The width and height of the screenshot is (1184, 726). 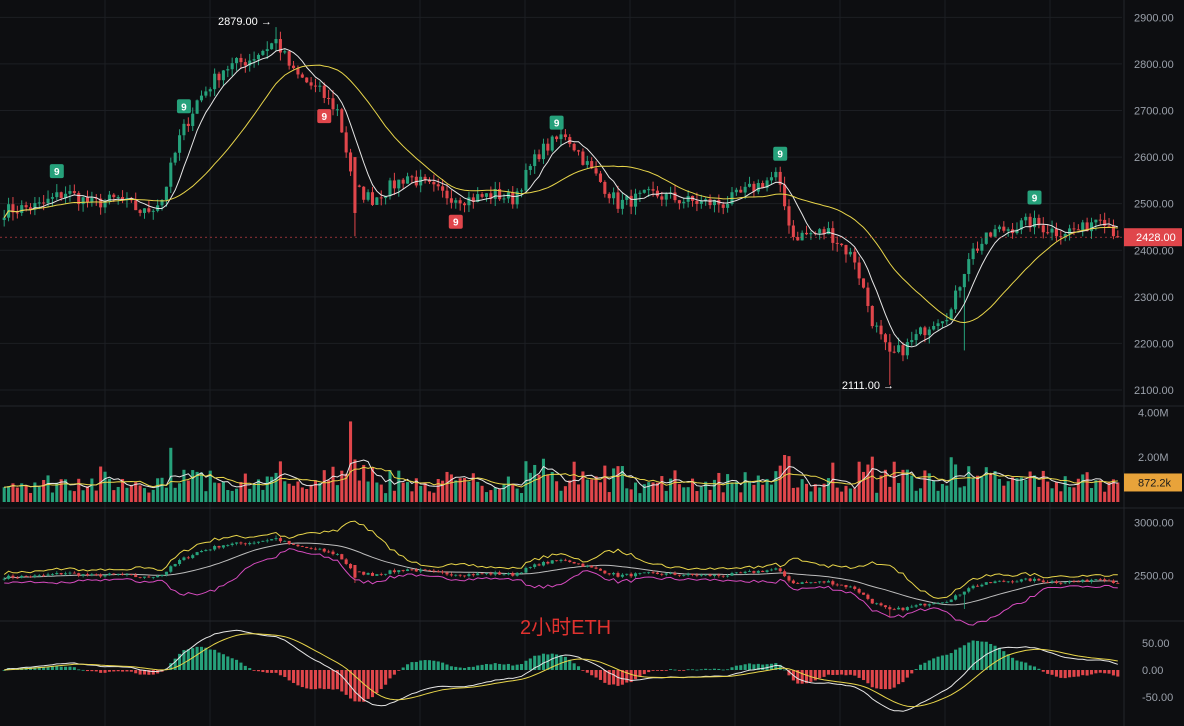 I want to click on price-tick-label: 2700.00, so click(x=1154, y=111).